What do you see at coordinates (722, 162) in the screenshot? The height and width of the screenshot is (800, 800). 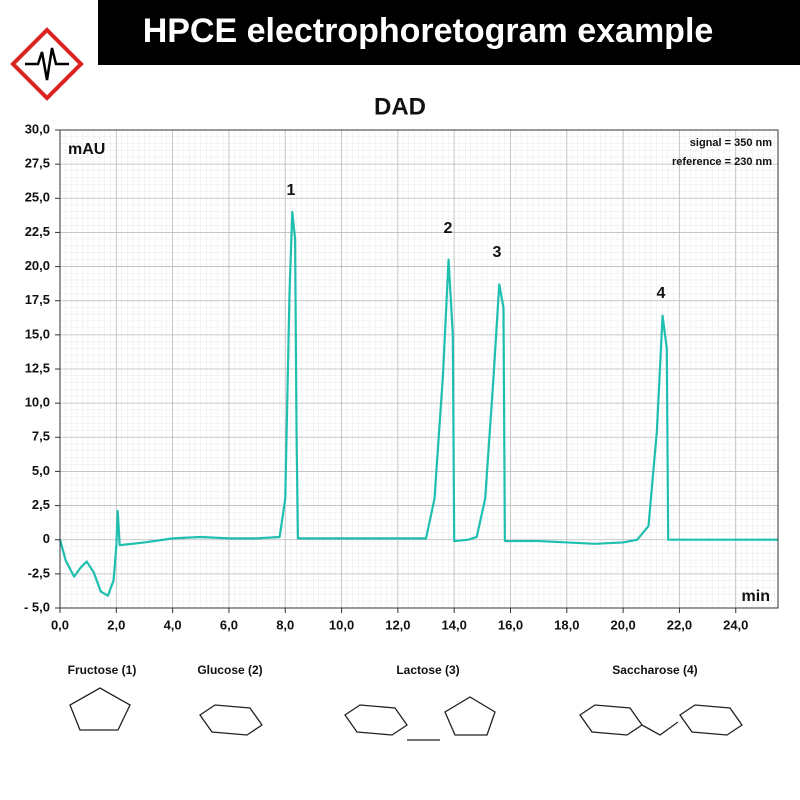 I see `annotation: reference = 230 nm` at bounding box center [722, 162].